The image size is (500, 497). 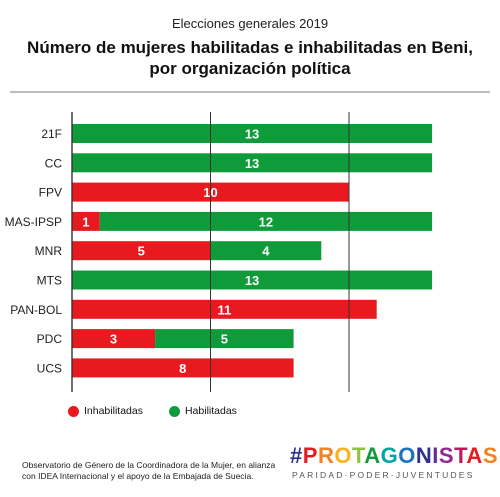 I want to click on protagonistas-logo: #PROTAGONISTAS PARIDAD·PODER·JUVENTUDES, so click(x=393, y=462).